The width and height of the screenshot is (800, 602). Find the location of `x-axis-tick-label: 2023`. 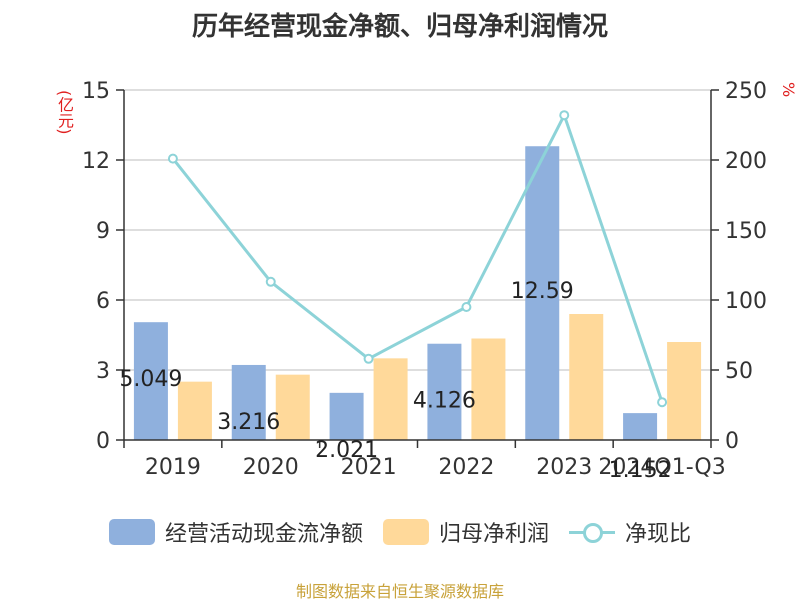

x-axis-tick-label: 2023 is located at coordinates (564, 467).